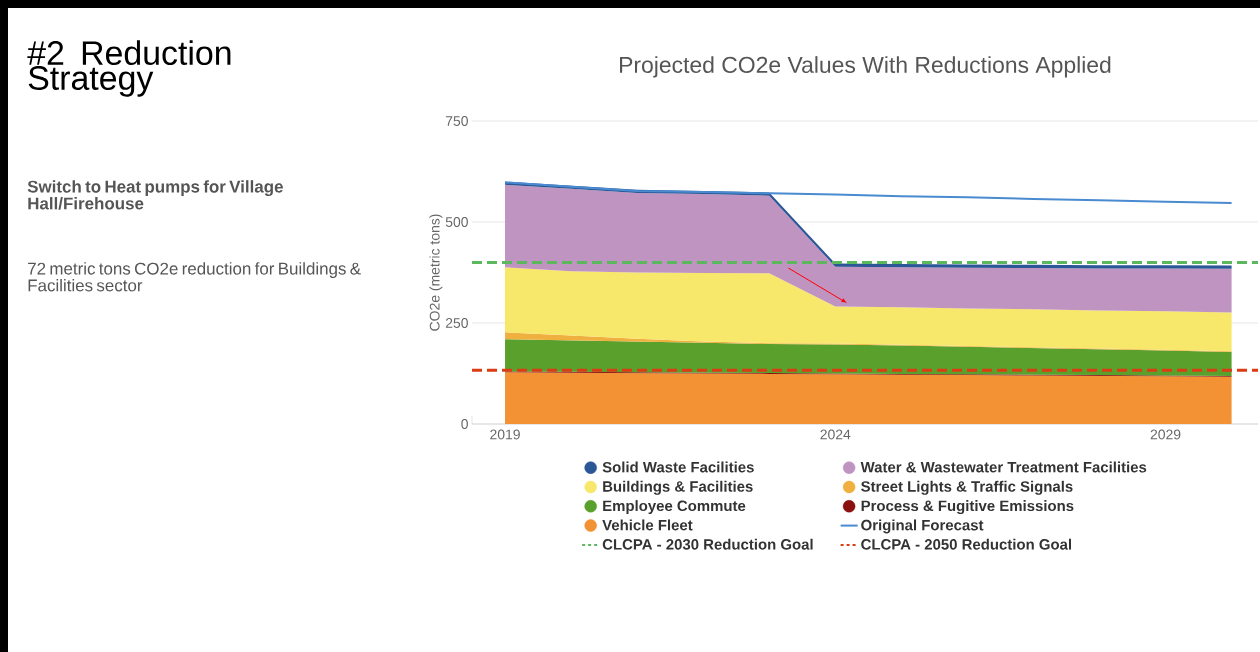 The image size is (1260, 652). I want to click on legend-label: Buildings & Facilities, so click(678, 487).